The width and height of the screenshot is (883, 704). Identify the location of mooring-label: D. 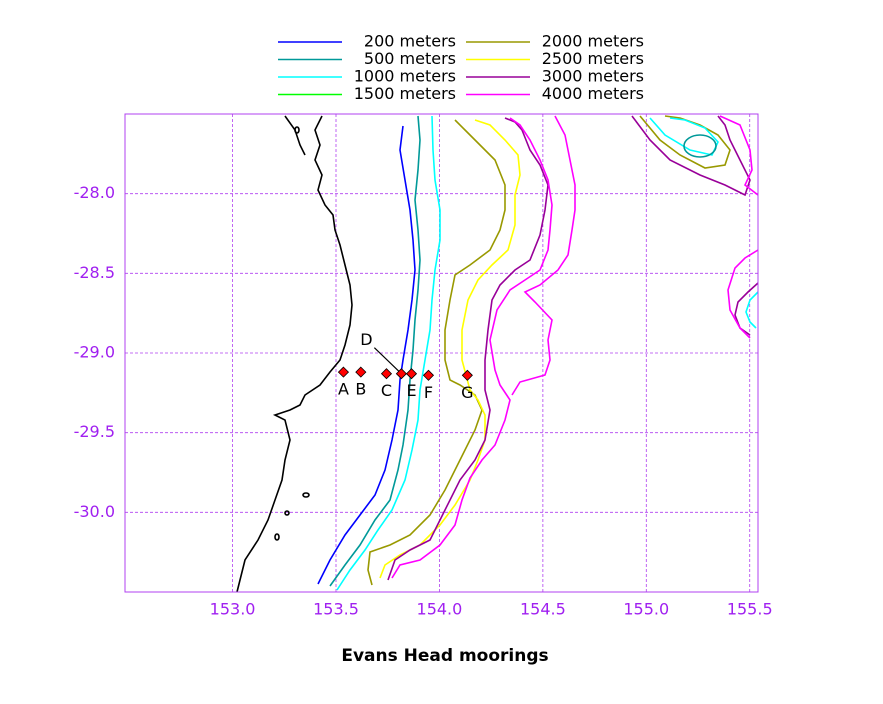
(366, 339).